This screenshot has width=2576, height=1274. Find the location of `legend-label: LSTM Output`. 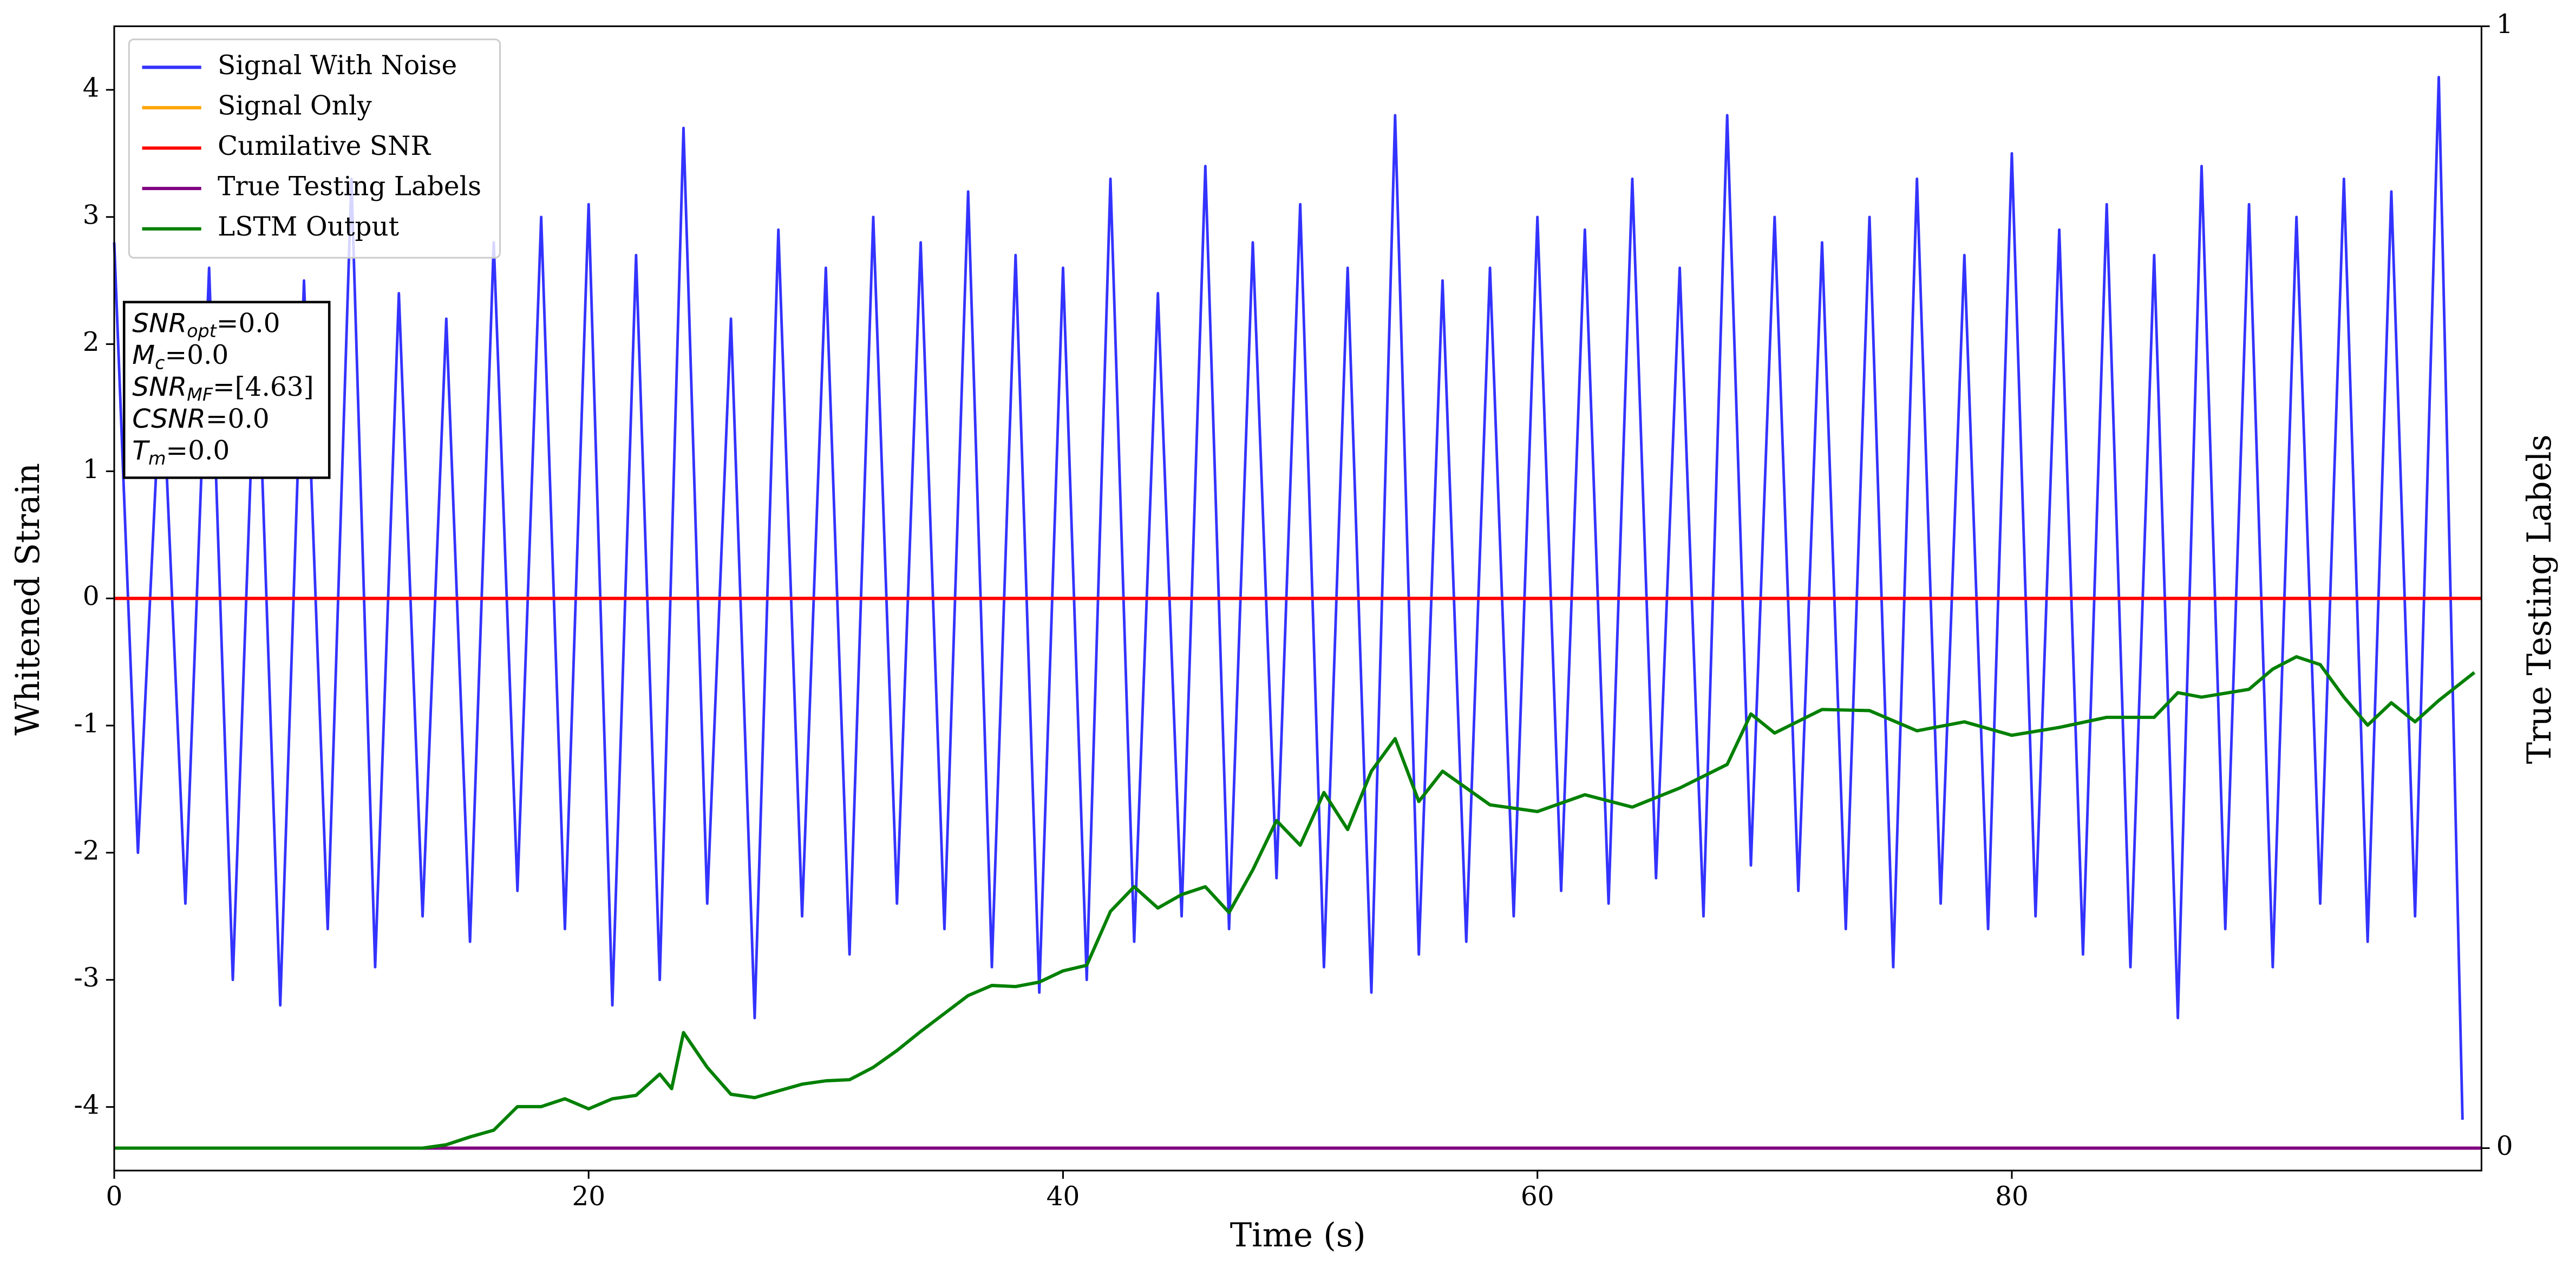

legend-label: LSTM Output is located at coordinates (309, 227).